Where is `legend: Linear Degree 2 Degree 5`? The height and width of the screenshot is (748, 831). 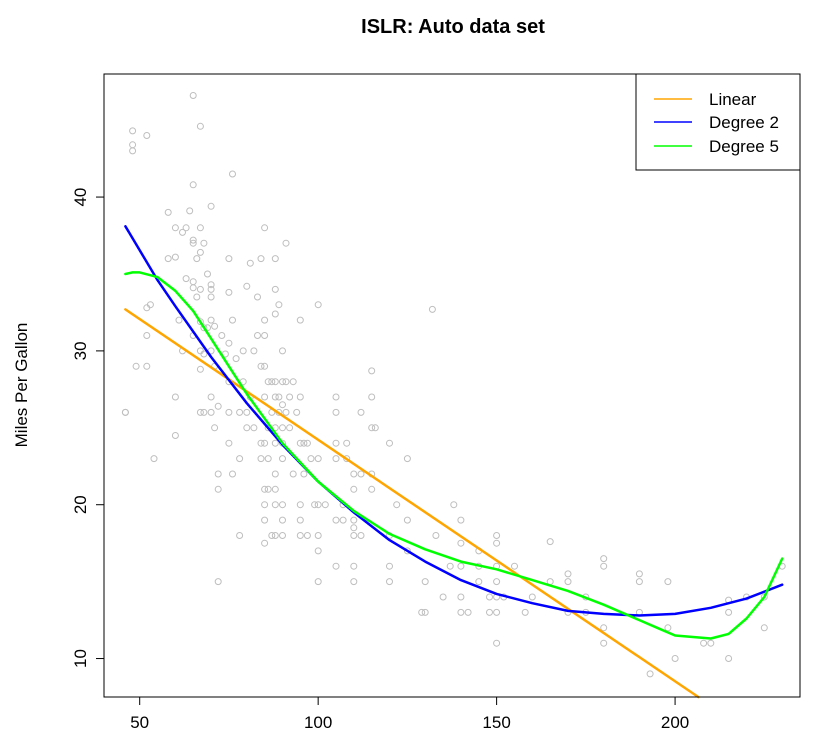
legend: Linear Degree 2 Degree 5 is located at coordinates (718, 122).